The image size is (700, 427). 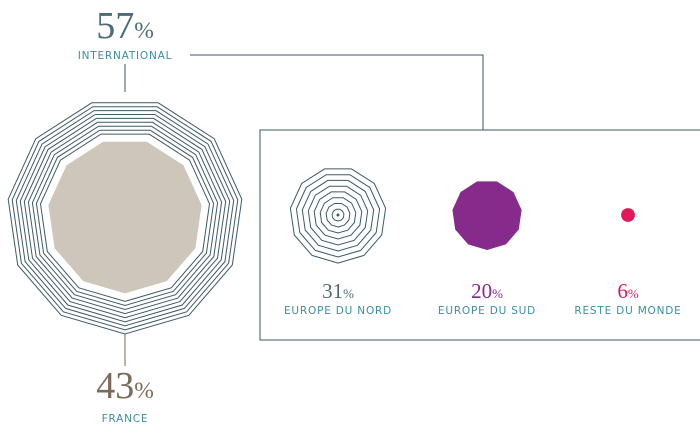 What do you see at coordinates (125, 217) in the screenshot?
I see `france-area` at bounding box center [125, 217].